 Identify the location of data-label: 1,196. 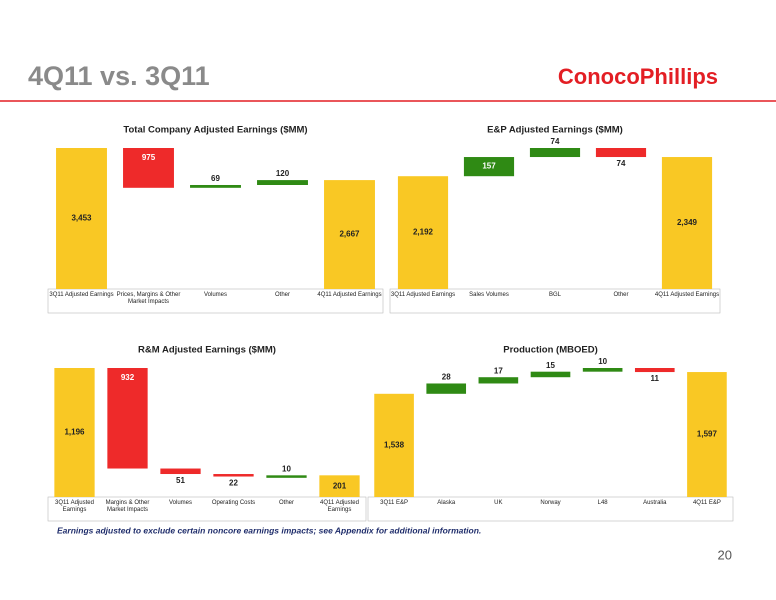
(74, 432).